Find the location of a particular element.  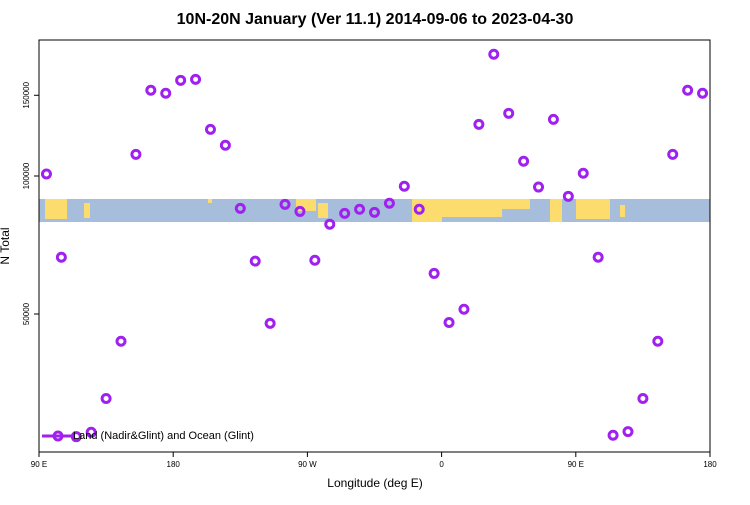

y-tick-label: 50000 is located at coordinates (26, 313).